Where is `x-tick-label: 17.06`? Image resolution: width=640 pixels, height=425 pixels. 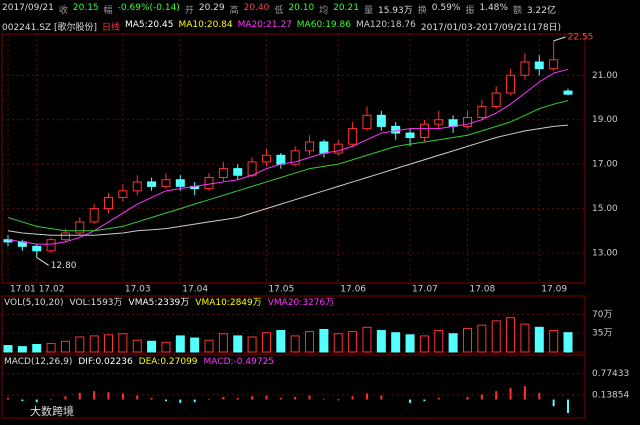
x-tick-label: 17.06 is located at coordinates (353, 290).